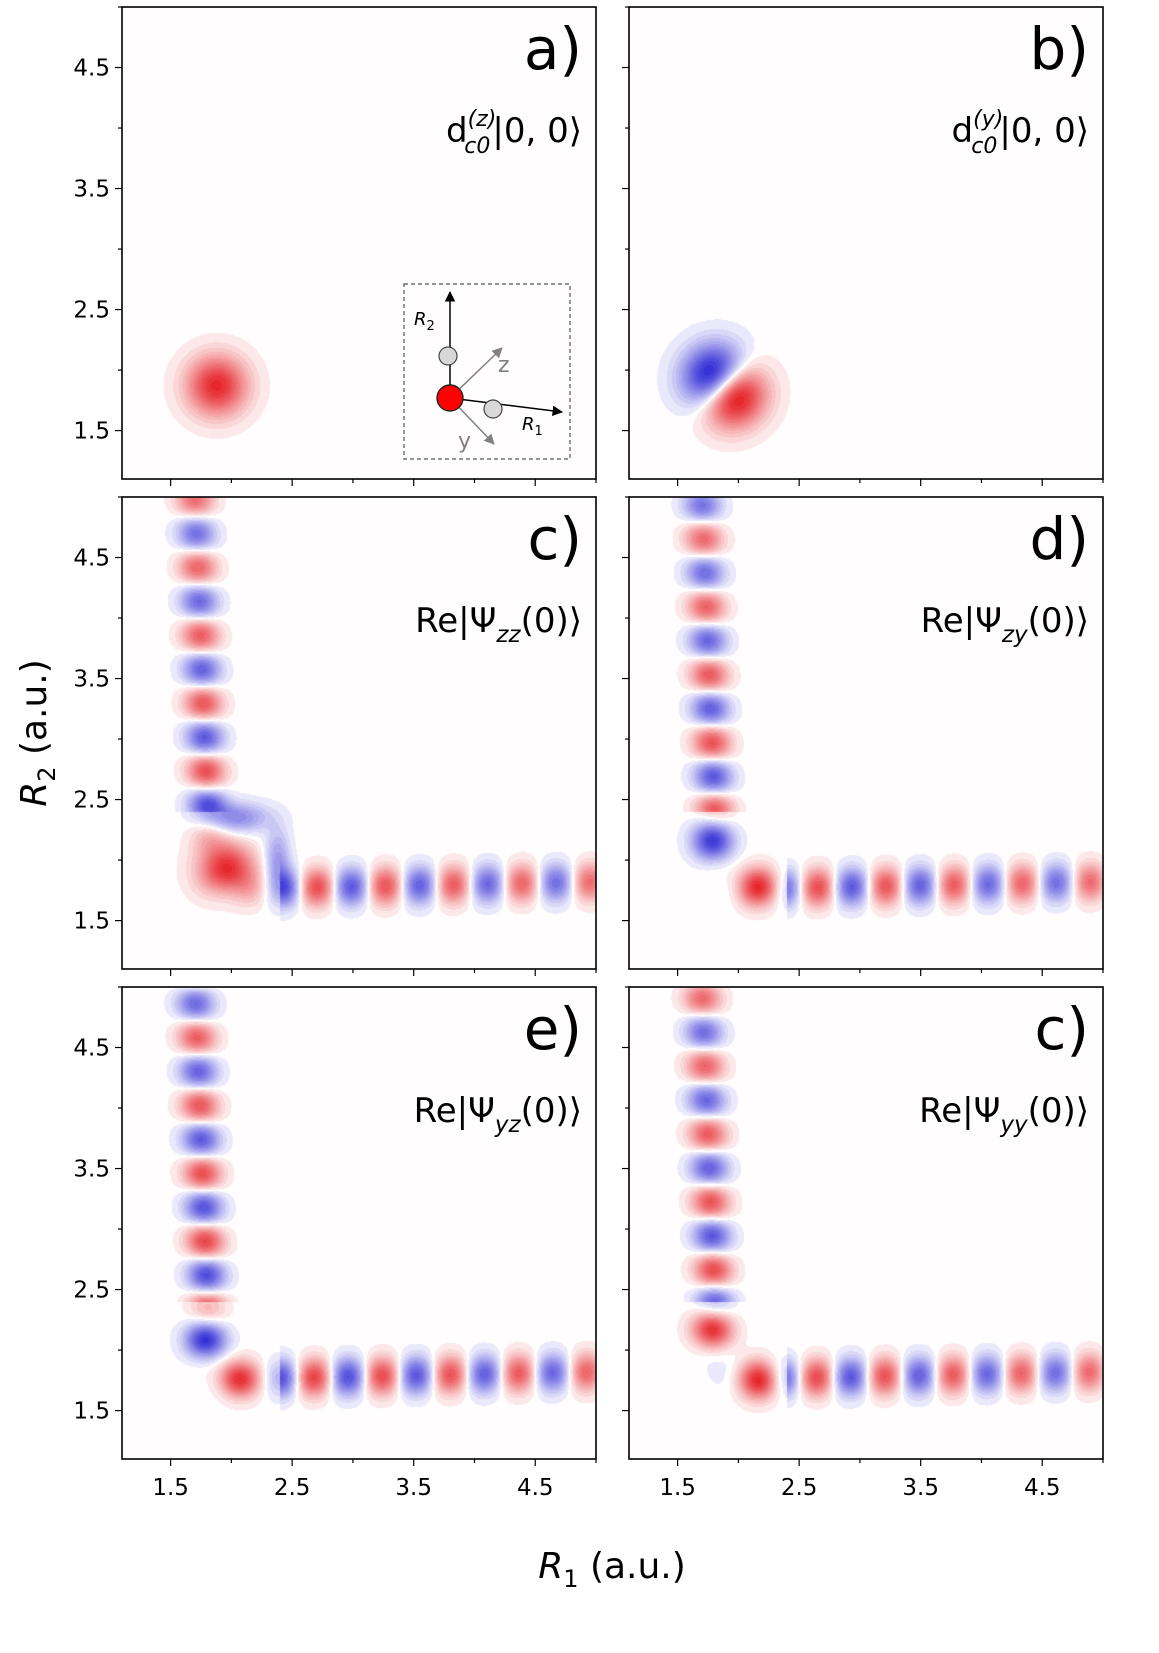 This screenshot has height=1653, width=1159. I want to click on panel-4: d) Re|Ψzy(0)⟩, so click(863, 736).